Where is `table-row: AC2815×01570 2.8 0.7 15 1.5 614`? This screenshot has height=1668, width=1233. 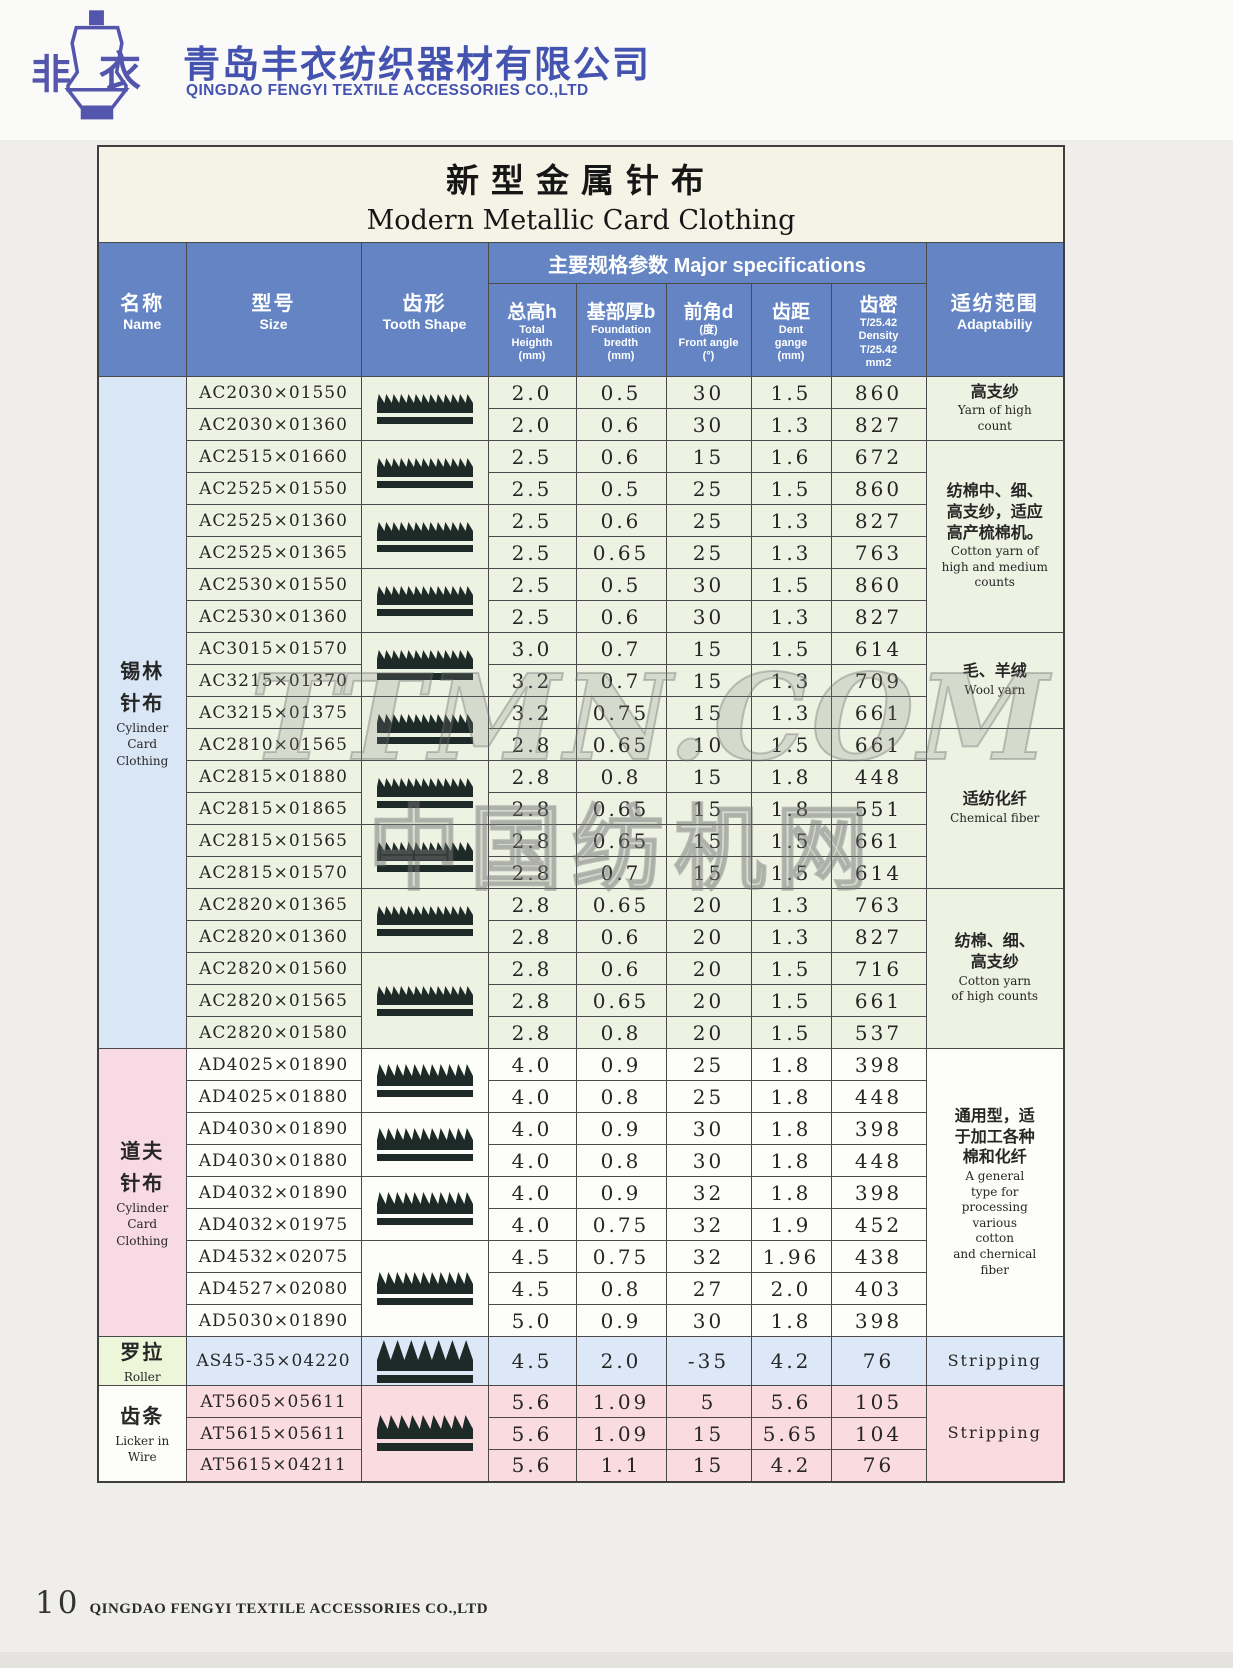 table-row: AC2815×01570 2.8 0.7 15 1.5 614 is located at coordinates (581, 872).